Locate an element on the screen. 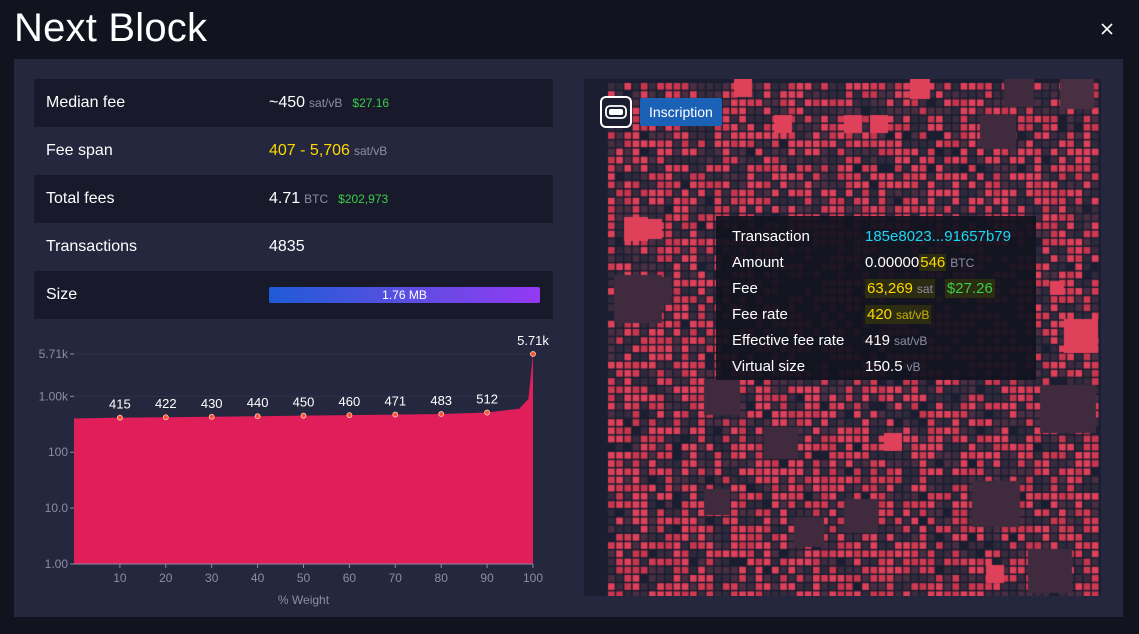 This screenshot has height=634, width=1139. x-tick-label: 10 is located at coordinates (120, 578).